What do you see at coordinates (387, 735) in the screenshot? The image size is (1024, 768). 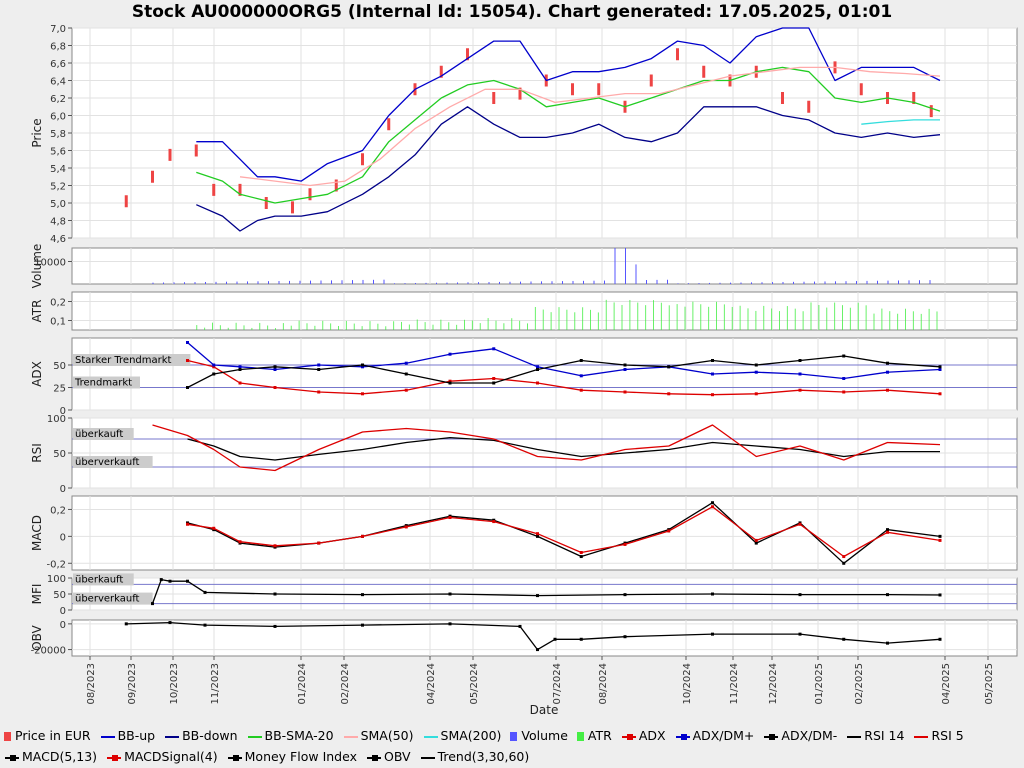 I see `legend-label: SMA(50)` at bounding box center [387, 735].